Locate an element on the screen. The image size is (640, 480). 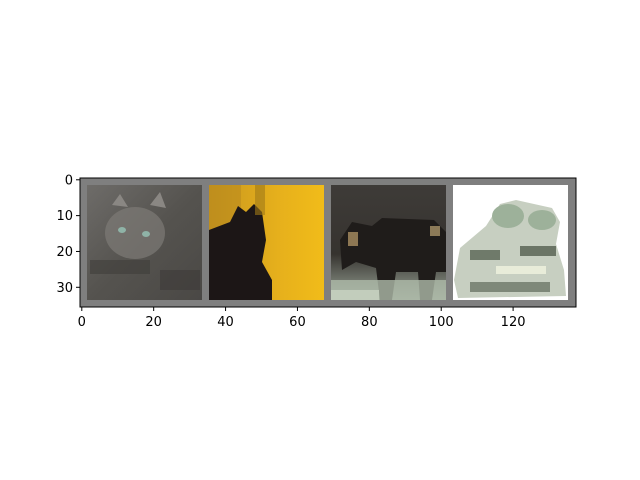
image-tile-frog is located at coordinates (510, 242).